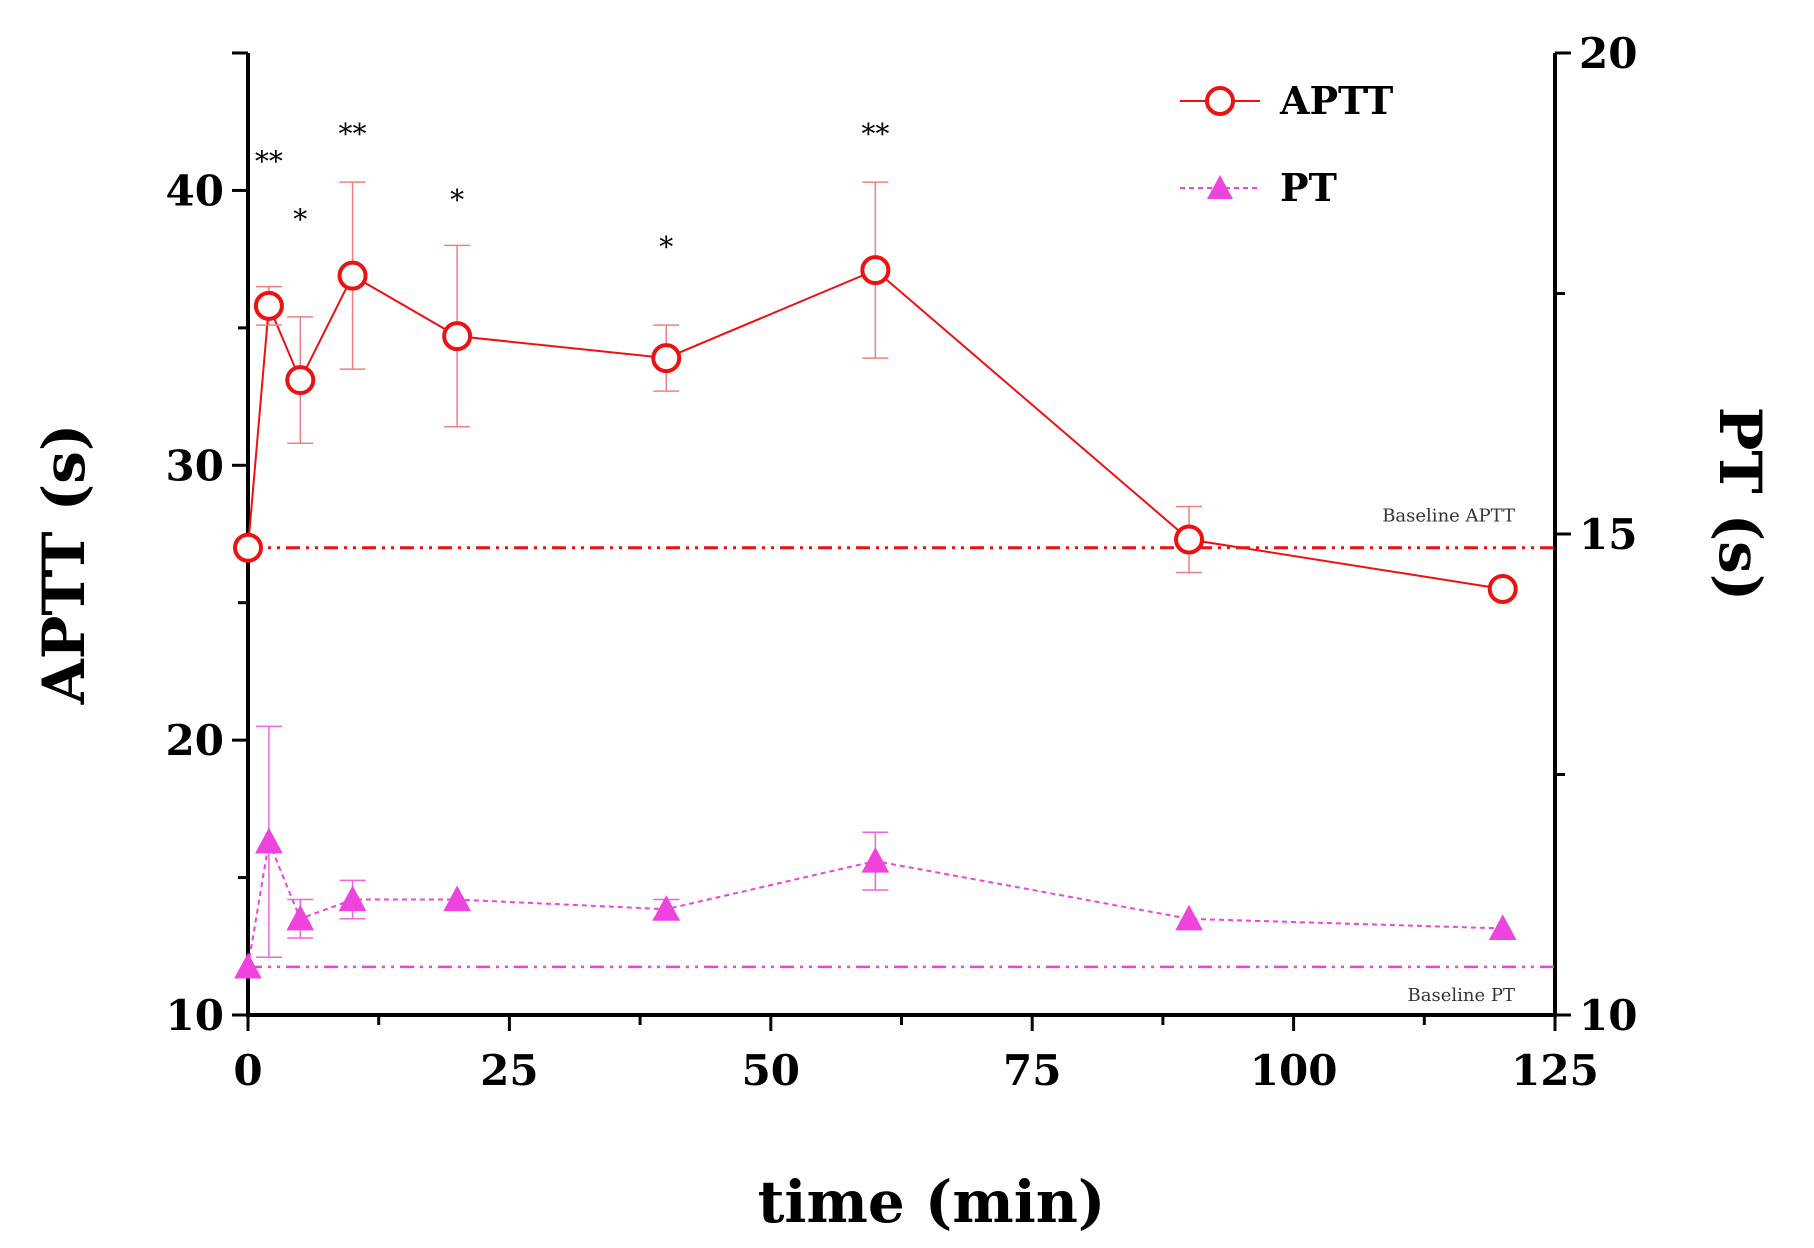  What do you see at coordinates (195, 740) in the screenshot?
I see `y-left-tick-label: 20` at bounding box center [195, 740].